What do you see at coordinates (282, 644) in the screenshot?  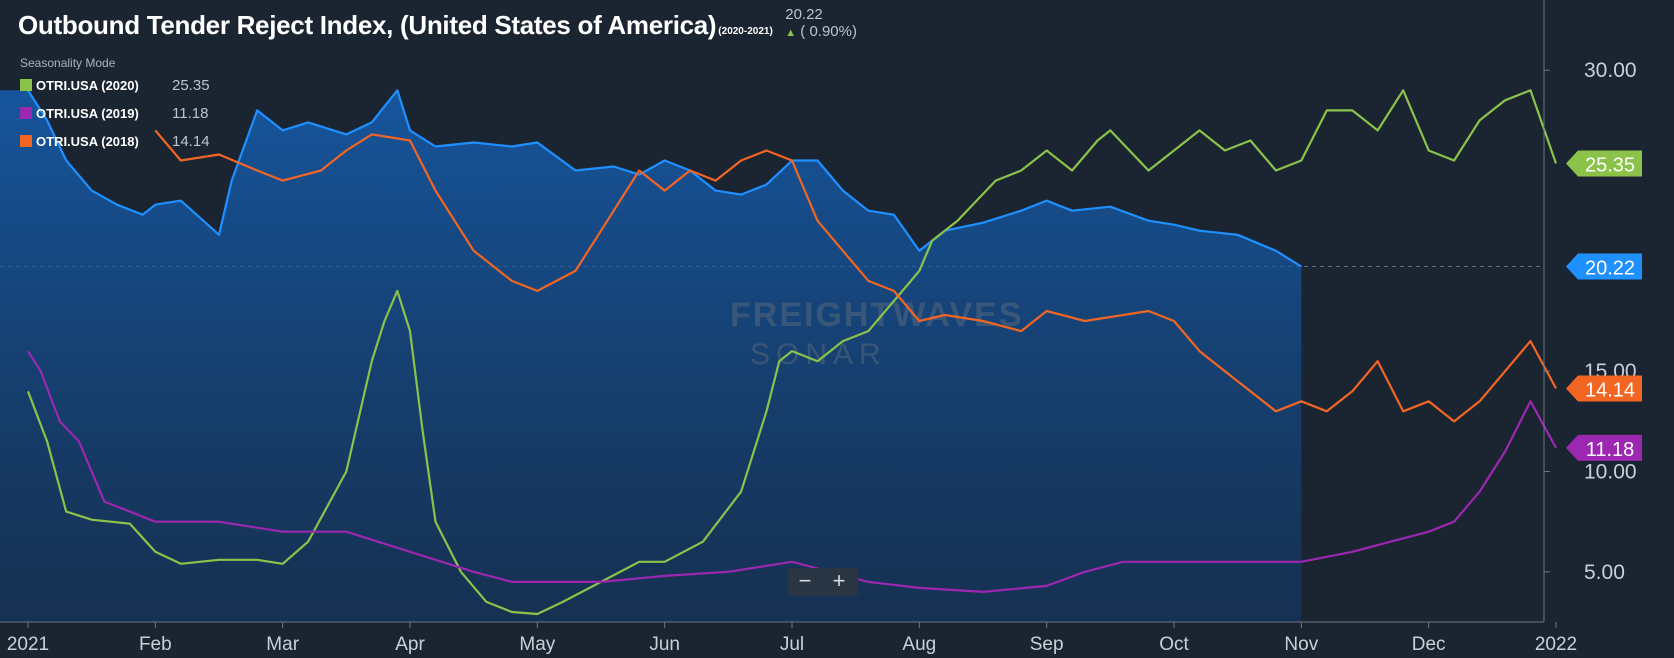 I see `x-tick-label: Mar` at bounding box center [282, 644].